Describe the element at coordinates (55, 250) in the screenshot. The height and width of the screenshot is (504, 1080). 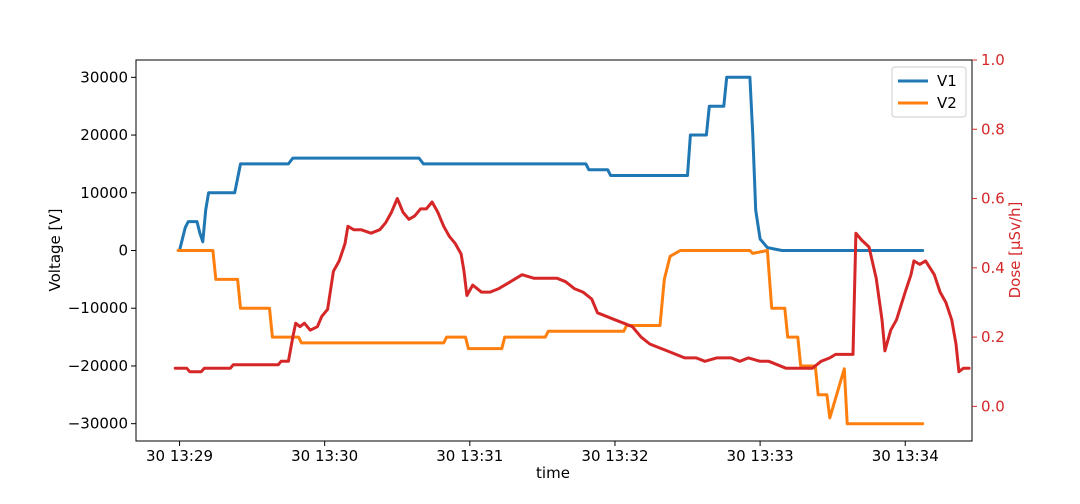
I see `y-axis-left-label: Voltage [V]` at that location.